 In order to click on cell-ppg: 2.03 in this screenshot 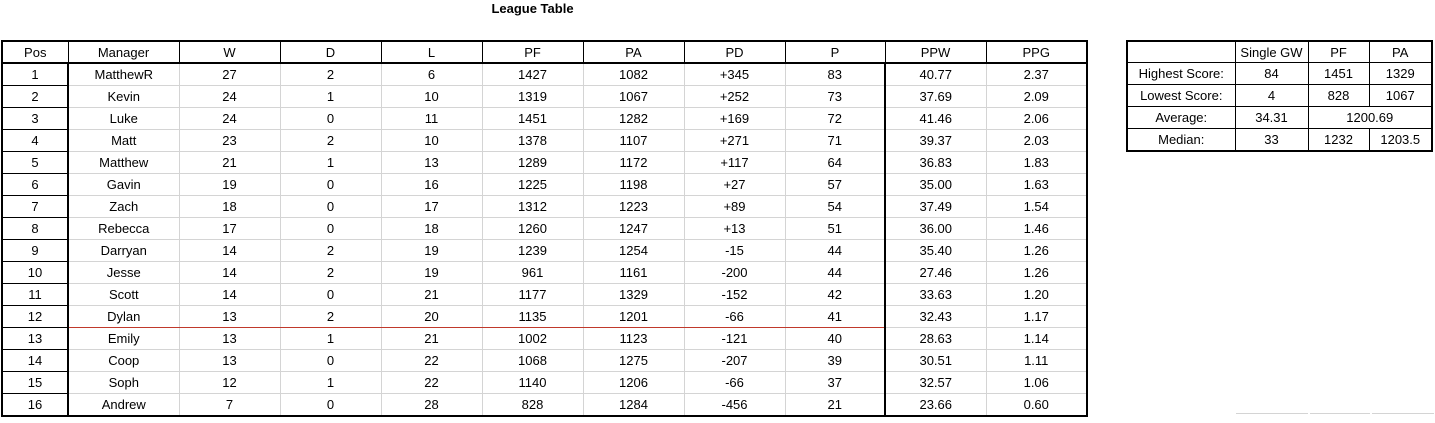, I will do `click(1037, 140)`.